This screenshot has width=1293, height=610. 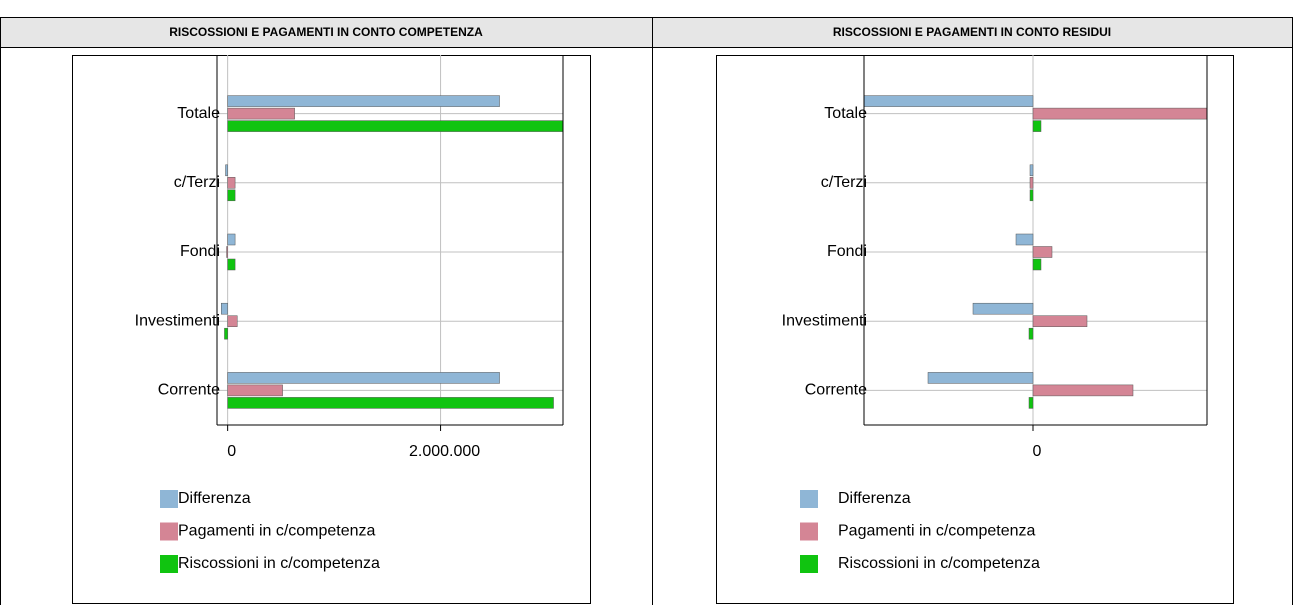 I want to click on panel-title: RISCOSSIONI E PAGAMENTI IN CONTO RESIDUI, so click(x=972, y=32).